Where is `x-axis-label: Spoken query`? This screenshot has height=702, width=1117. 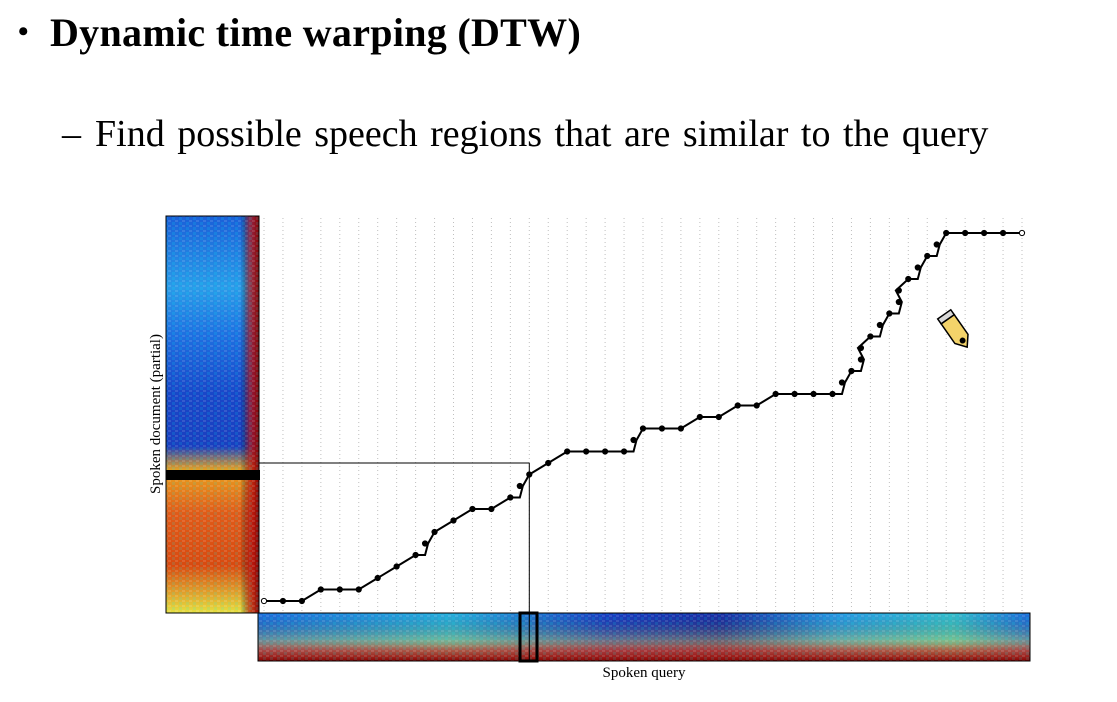 x-axis-label: Spoken query is located at coordinates (644, 673).